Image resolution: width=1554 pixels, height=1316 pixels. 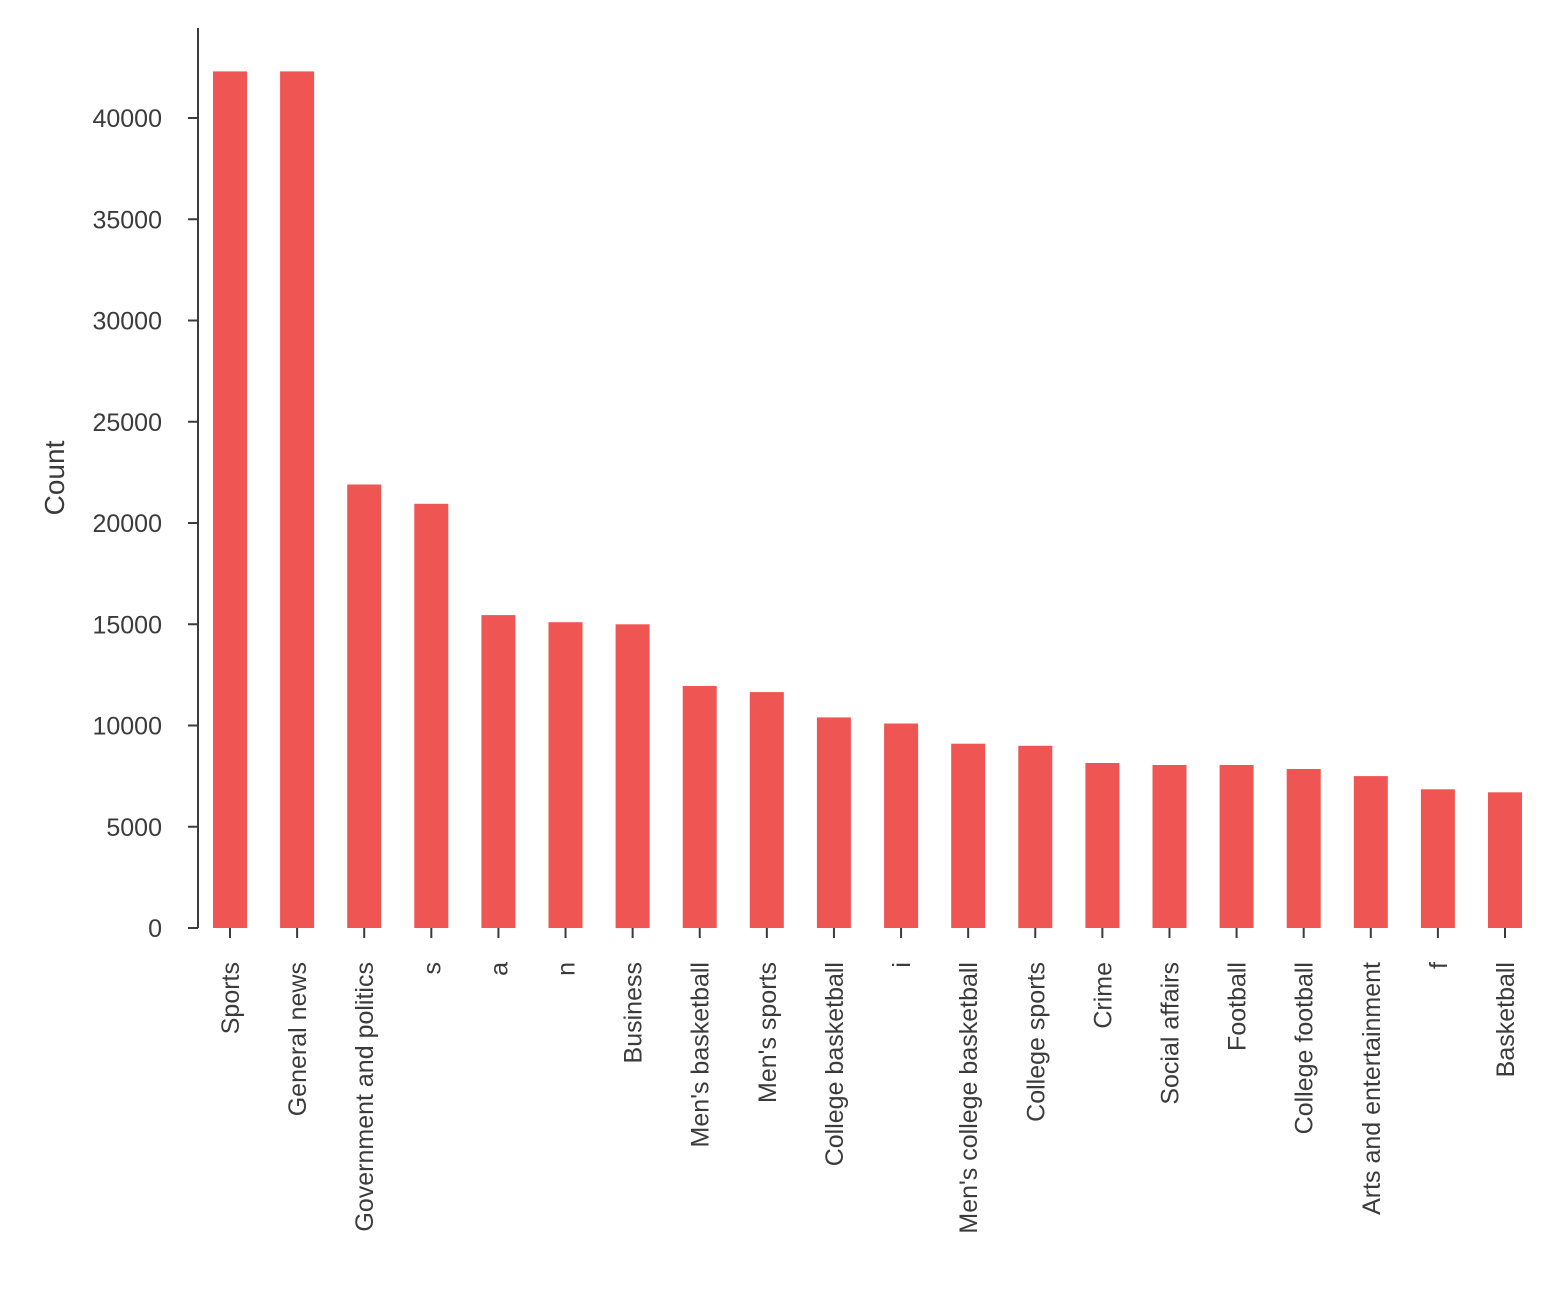 I want to click on y-tick-label-1: 5000, so click(x=134, y=828).